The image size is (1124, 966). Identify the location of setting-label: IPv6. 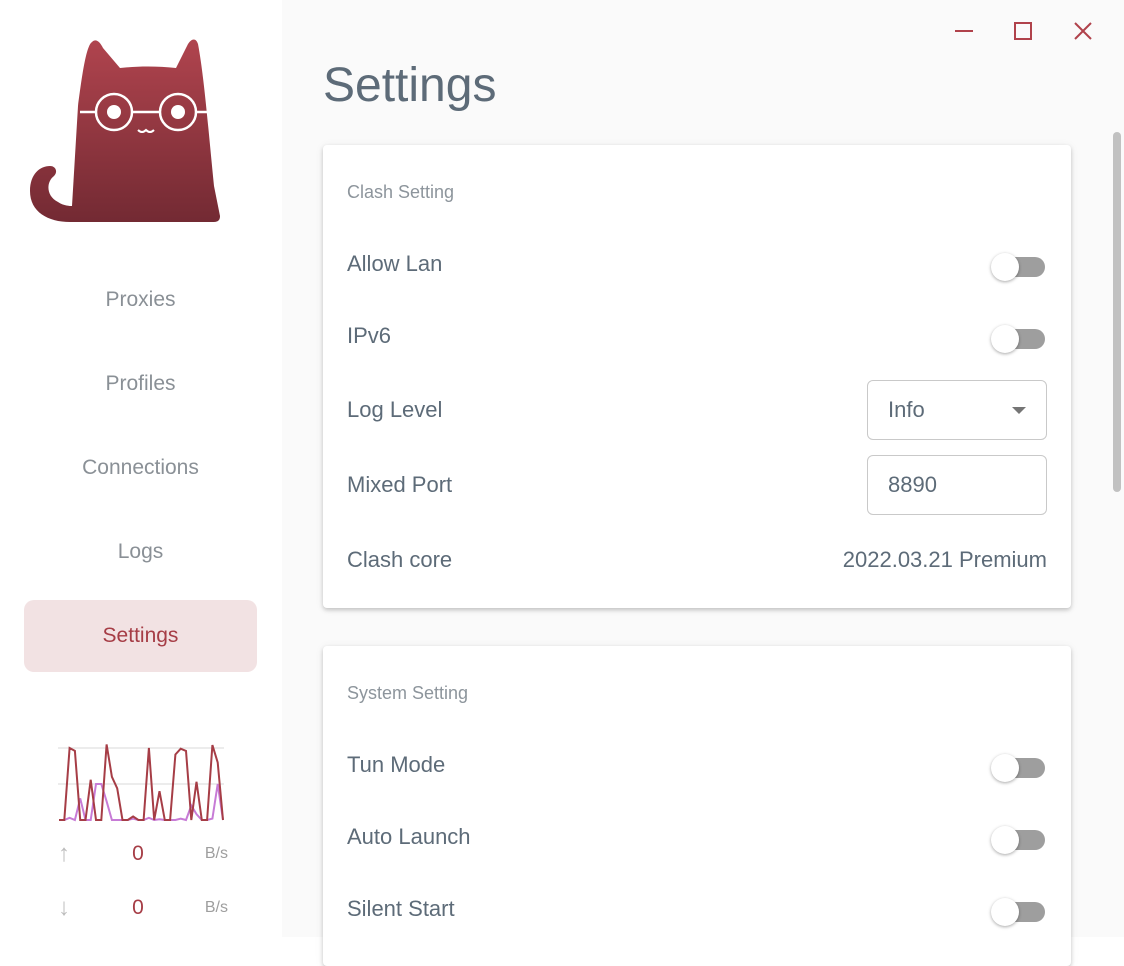
(369, 335).